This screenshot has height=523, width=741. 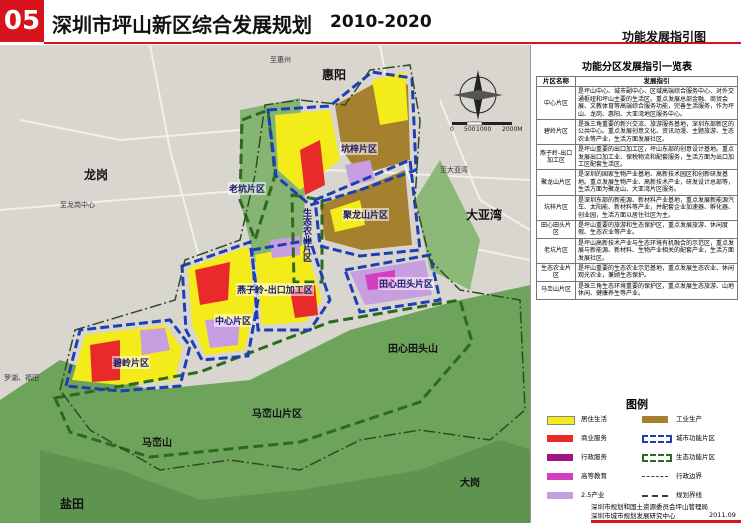 I want to click on map-label: 至龙岗中心, so click(x=77, y=205).